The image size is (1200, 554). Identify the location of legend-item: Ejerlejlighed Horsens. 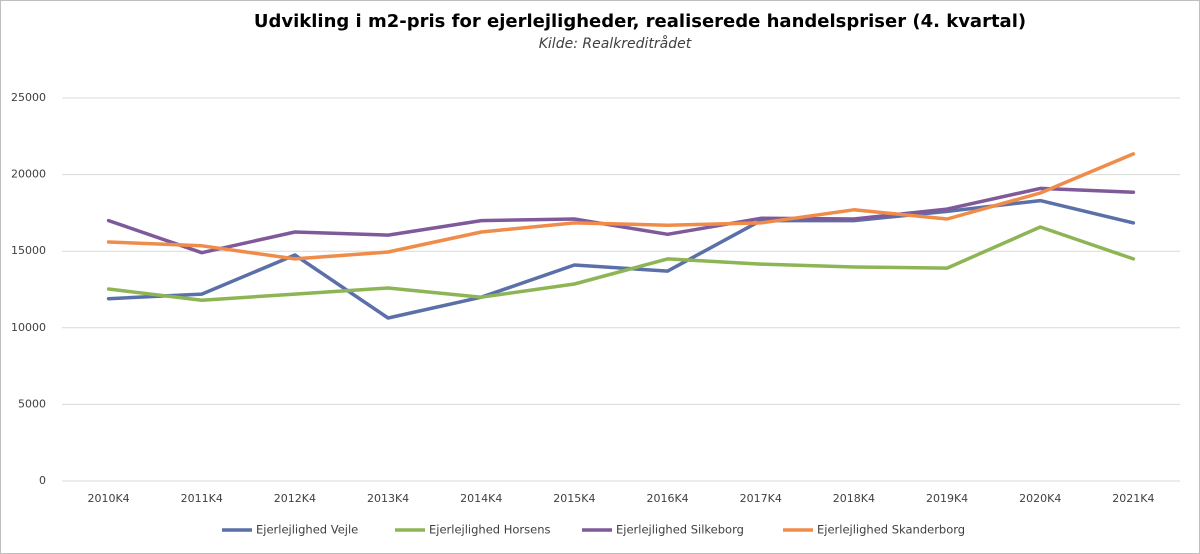
(473, 530).